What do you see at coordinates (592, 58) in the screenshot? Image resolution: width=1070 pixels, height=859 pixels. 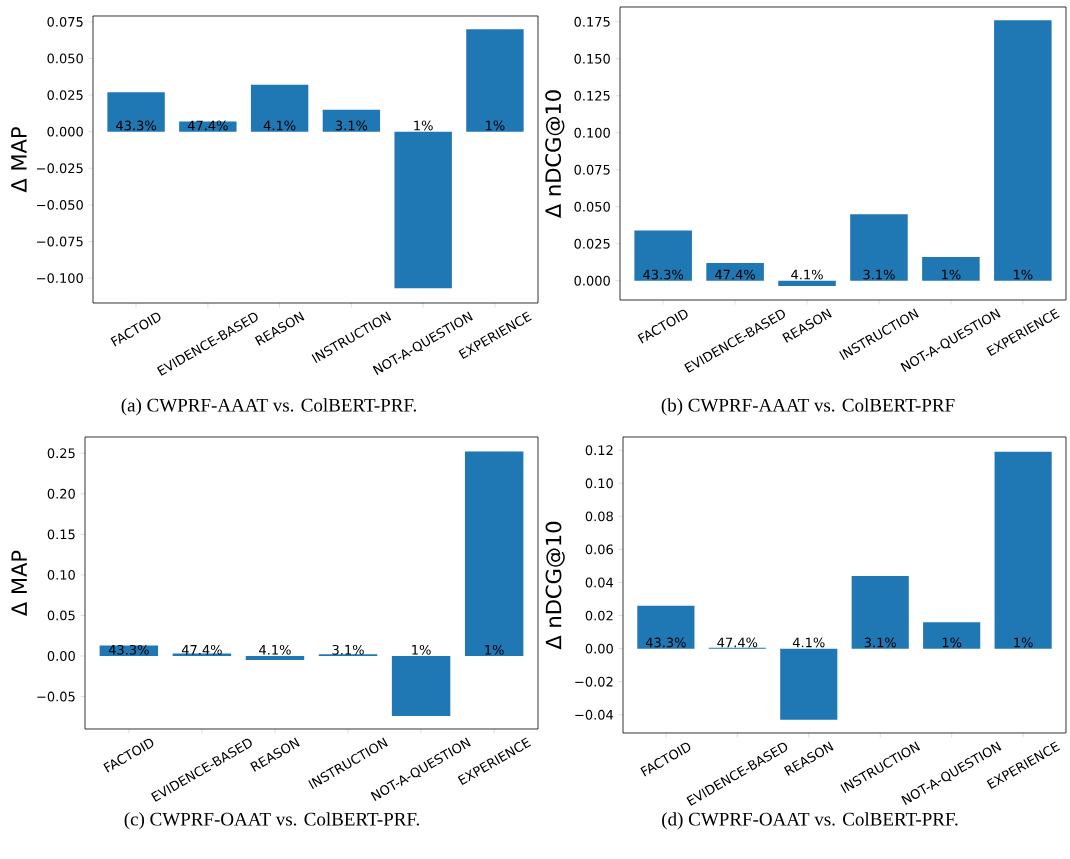 I see `y-tick-label: 0.150` at bounding box center [592, 58].